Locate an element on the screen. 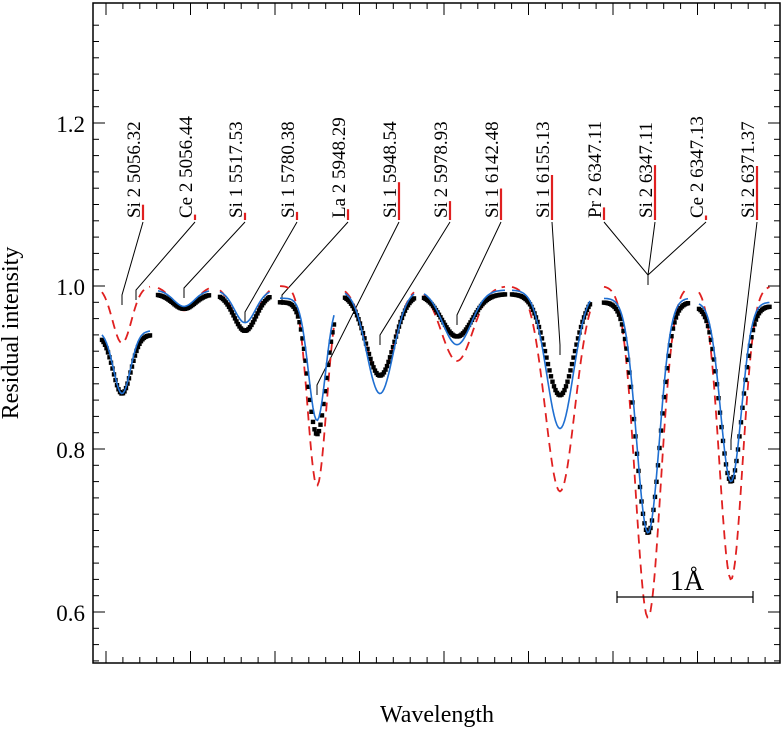 The image size is (783, 755). y-tick-label-1.2: 1.2 is located at coordinates (70, 124).